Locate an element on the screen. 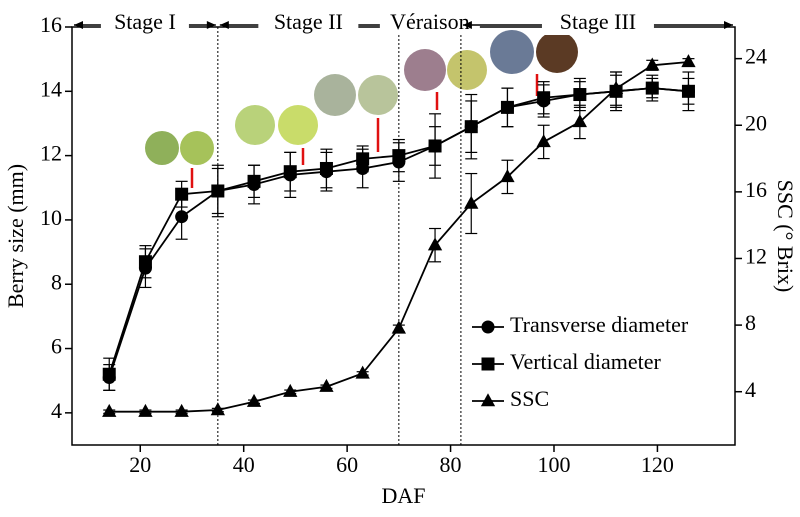  stage-label: Stage I is located at coordinates (145, 21).